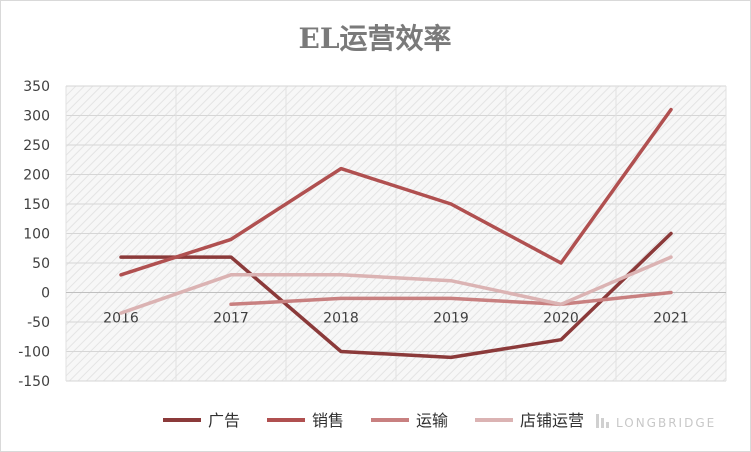 Image resolution: width=751 pixels, height=452 pixels. Describe the element at coordinates (121, 319) in the screenshot. I see `x-tick-label: 2016` at that location.